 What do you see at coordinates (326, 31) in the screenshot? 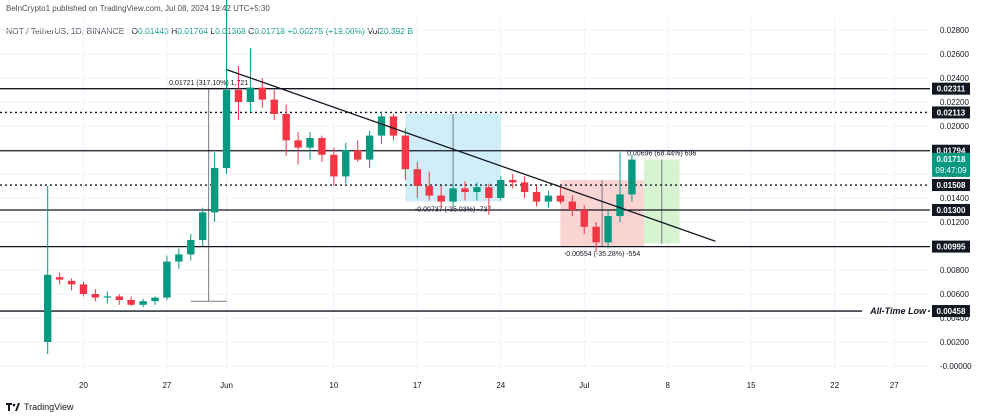
I see `change-value: +0.00275 (+19.06%)` at bounding box center [326, 31].